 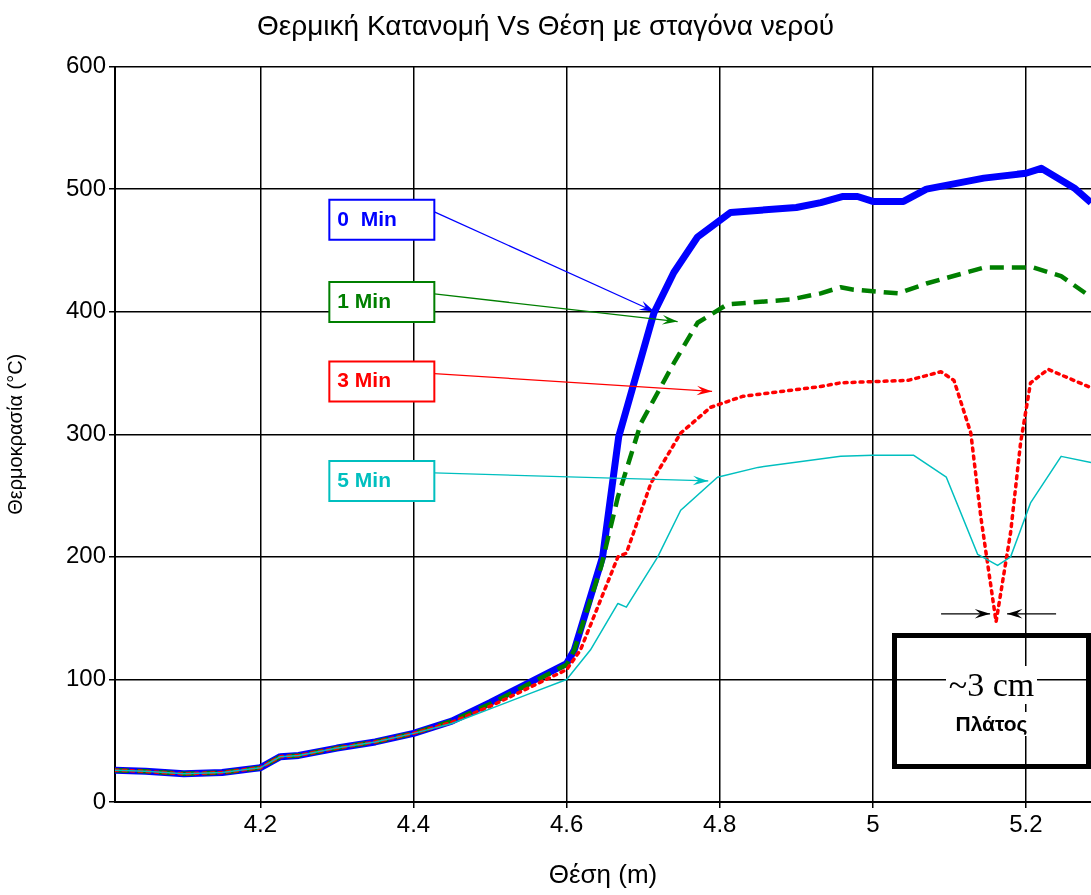 What do you see at coordinates (991, 724) in the screenshot?
I see `annotation: Πλάτος` at bounding box center [991, 724].